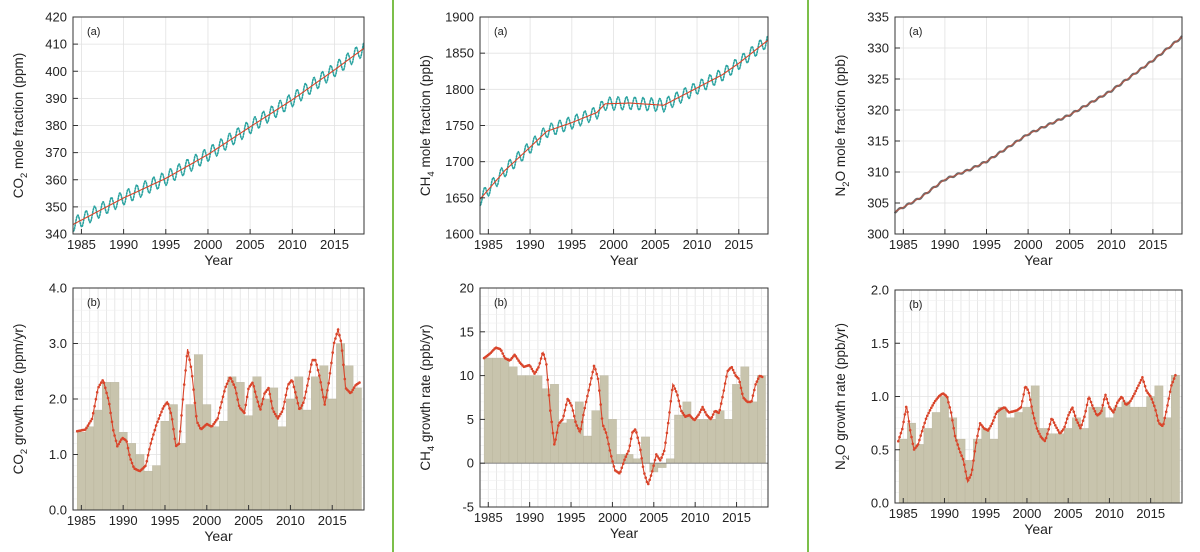  What do you see at coordinates (20, 126) in the screenshot?
I see `co2-a-ylabel: CO2 mole fraction (ppm)` at bounding box center [20, 126].